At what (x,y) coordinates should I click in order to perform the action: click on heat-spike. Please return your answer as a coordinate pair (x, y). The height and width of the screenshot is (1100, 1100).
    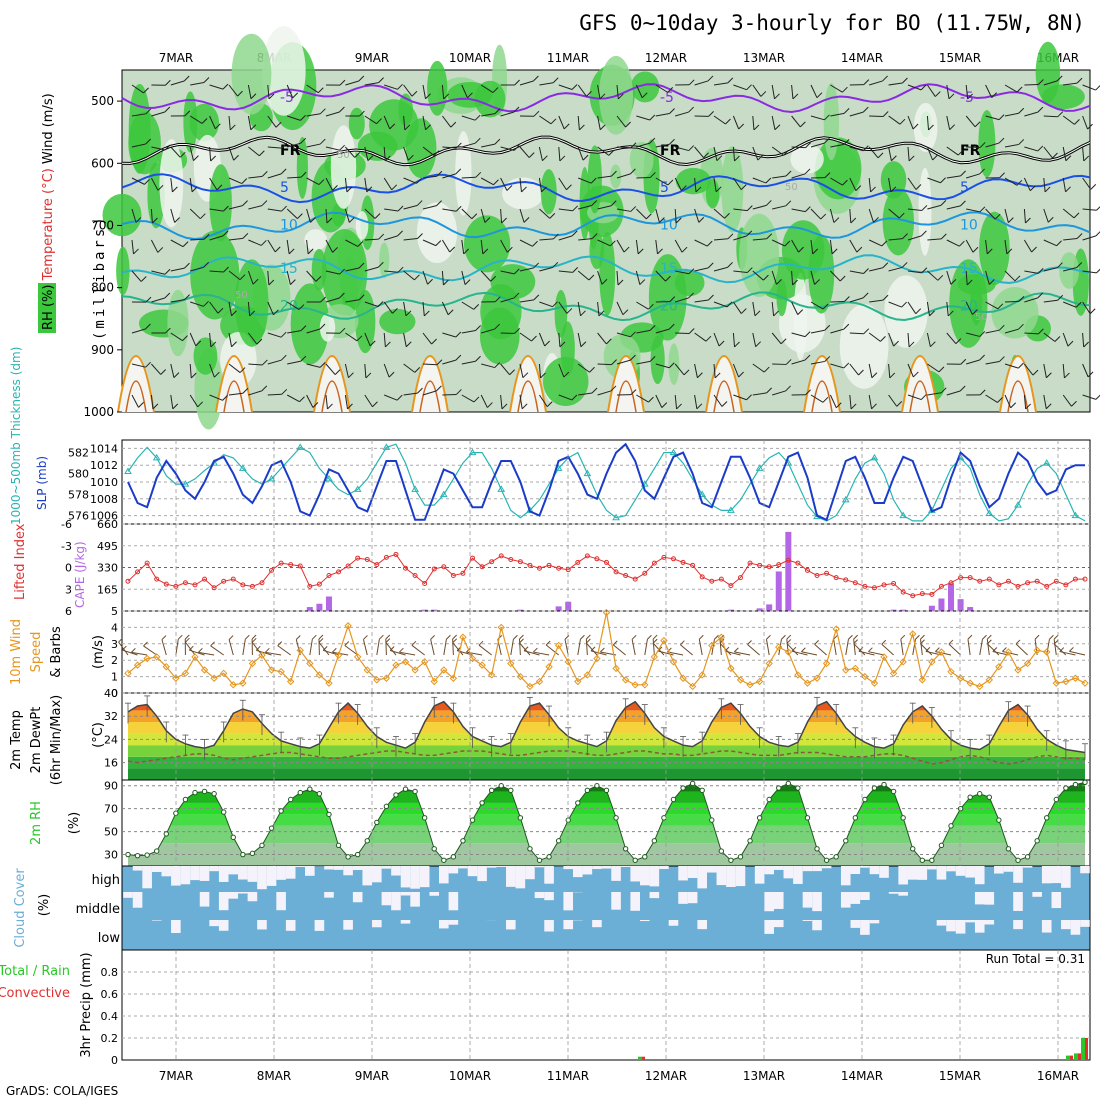
    Looking at the image, I should click on (136, 384).